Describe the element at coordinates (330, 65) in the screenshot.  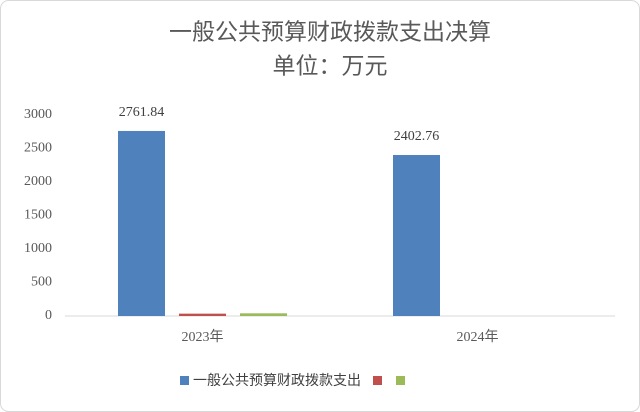
I see `chart-subtitle: 单位：万元` at that location.